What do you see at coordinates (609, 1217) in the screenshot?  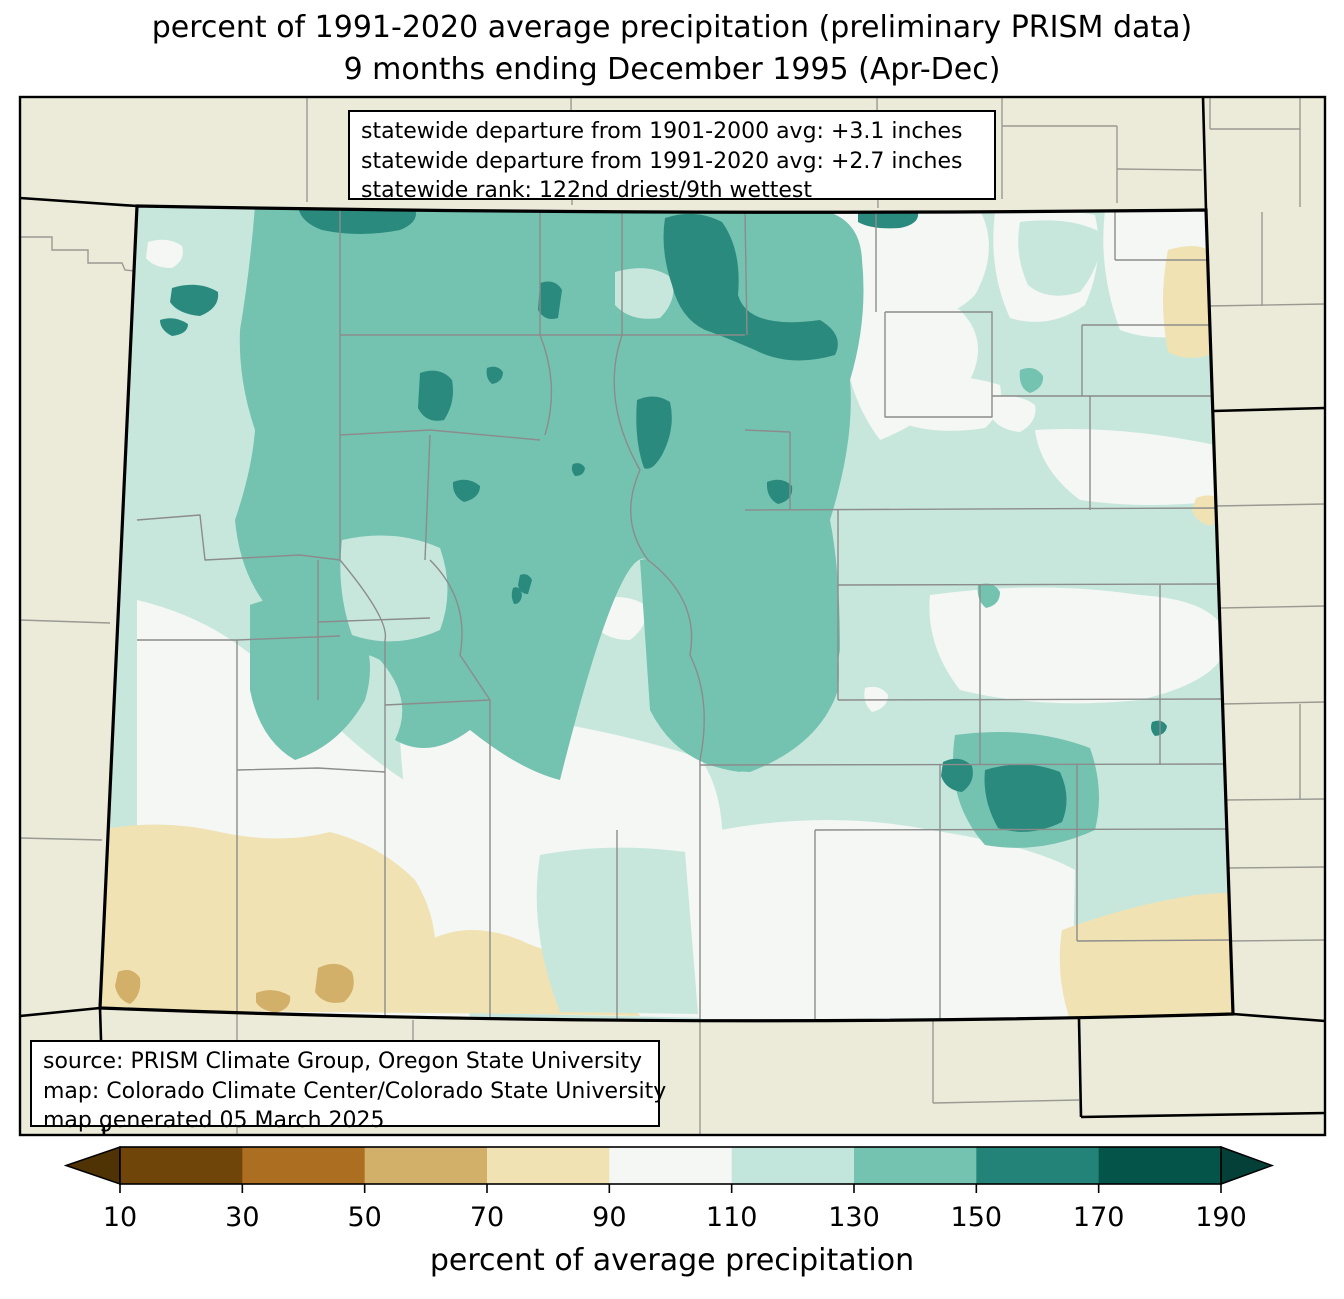 I see `colorbar-tick-label: 90` at bounding box center [609, 1217].